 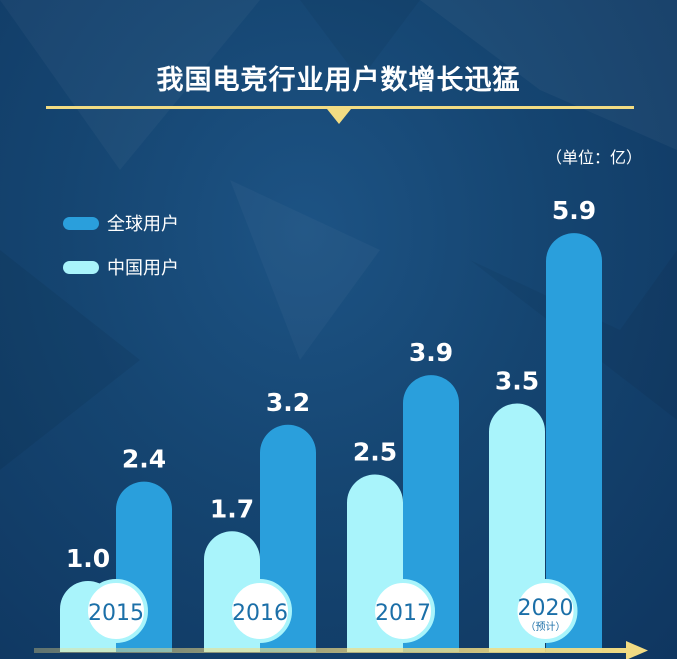 I want to click on year-badge-2017, so click(x=403, y=611).